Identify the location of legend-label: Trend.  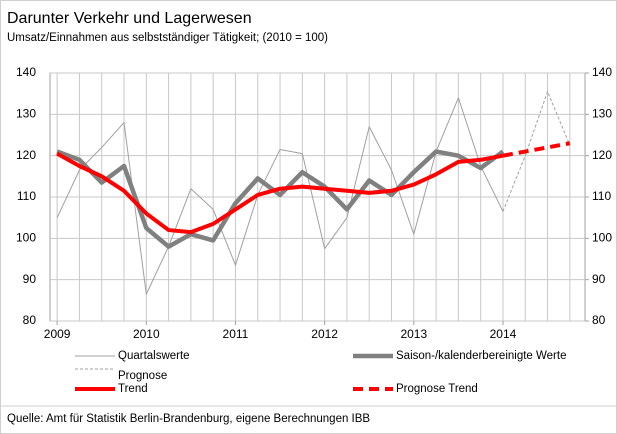
(133, 389).